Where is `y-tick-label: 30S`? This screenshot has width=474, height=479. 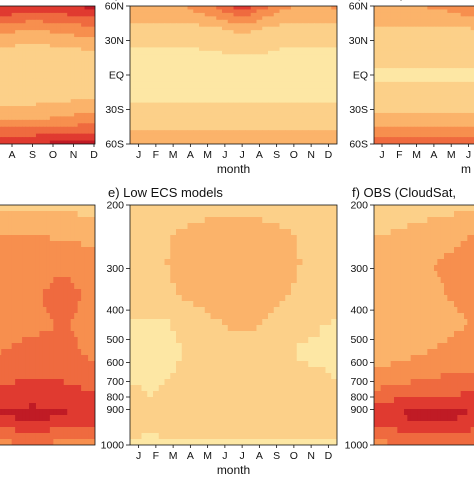
y-tick-label: 30S is located at coordinates (114, 110).